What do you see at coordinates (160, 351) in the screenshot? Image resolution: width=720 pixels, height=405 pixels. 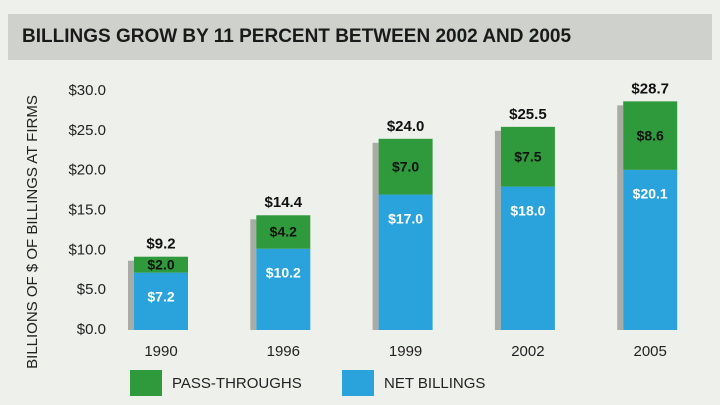 I see `x-tick-label: 1990` at bounding box center [160, 351].